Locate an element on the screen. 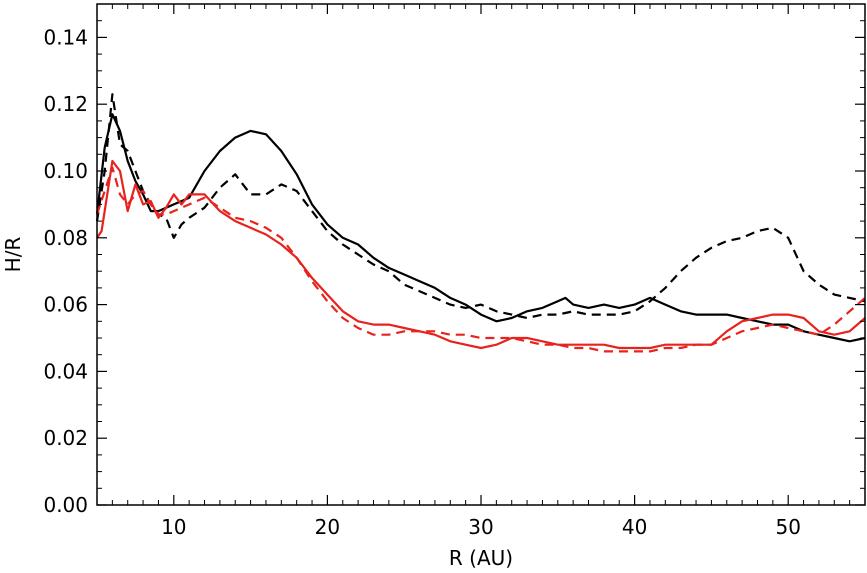 The height and width of the screenshot is (573, 867). y-tick-label: 0.08 is located at coordinates (65, 238).